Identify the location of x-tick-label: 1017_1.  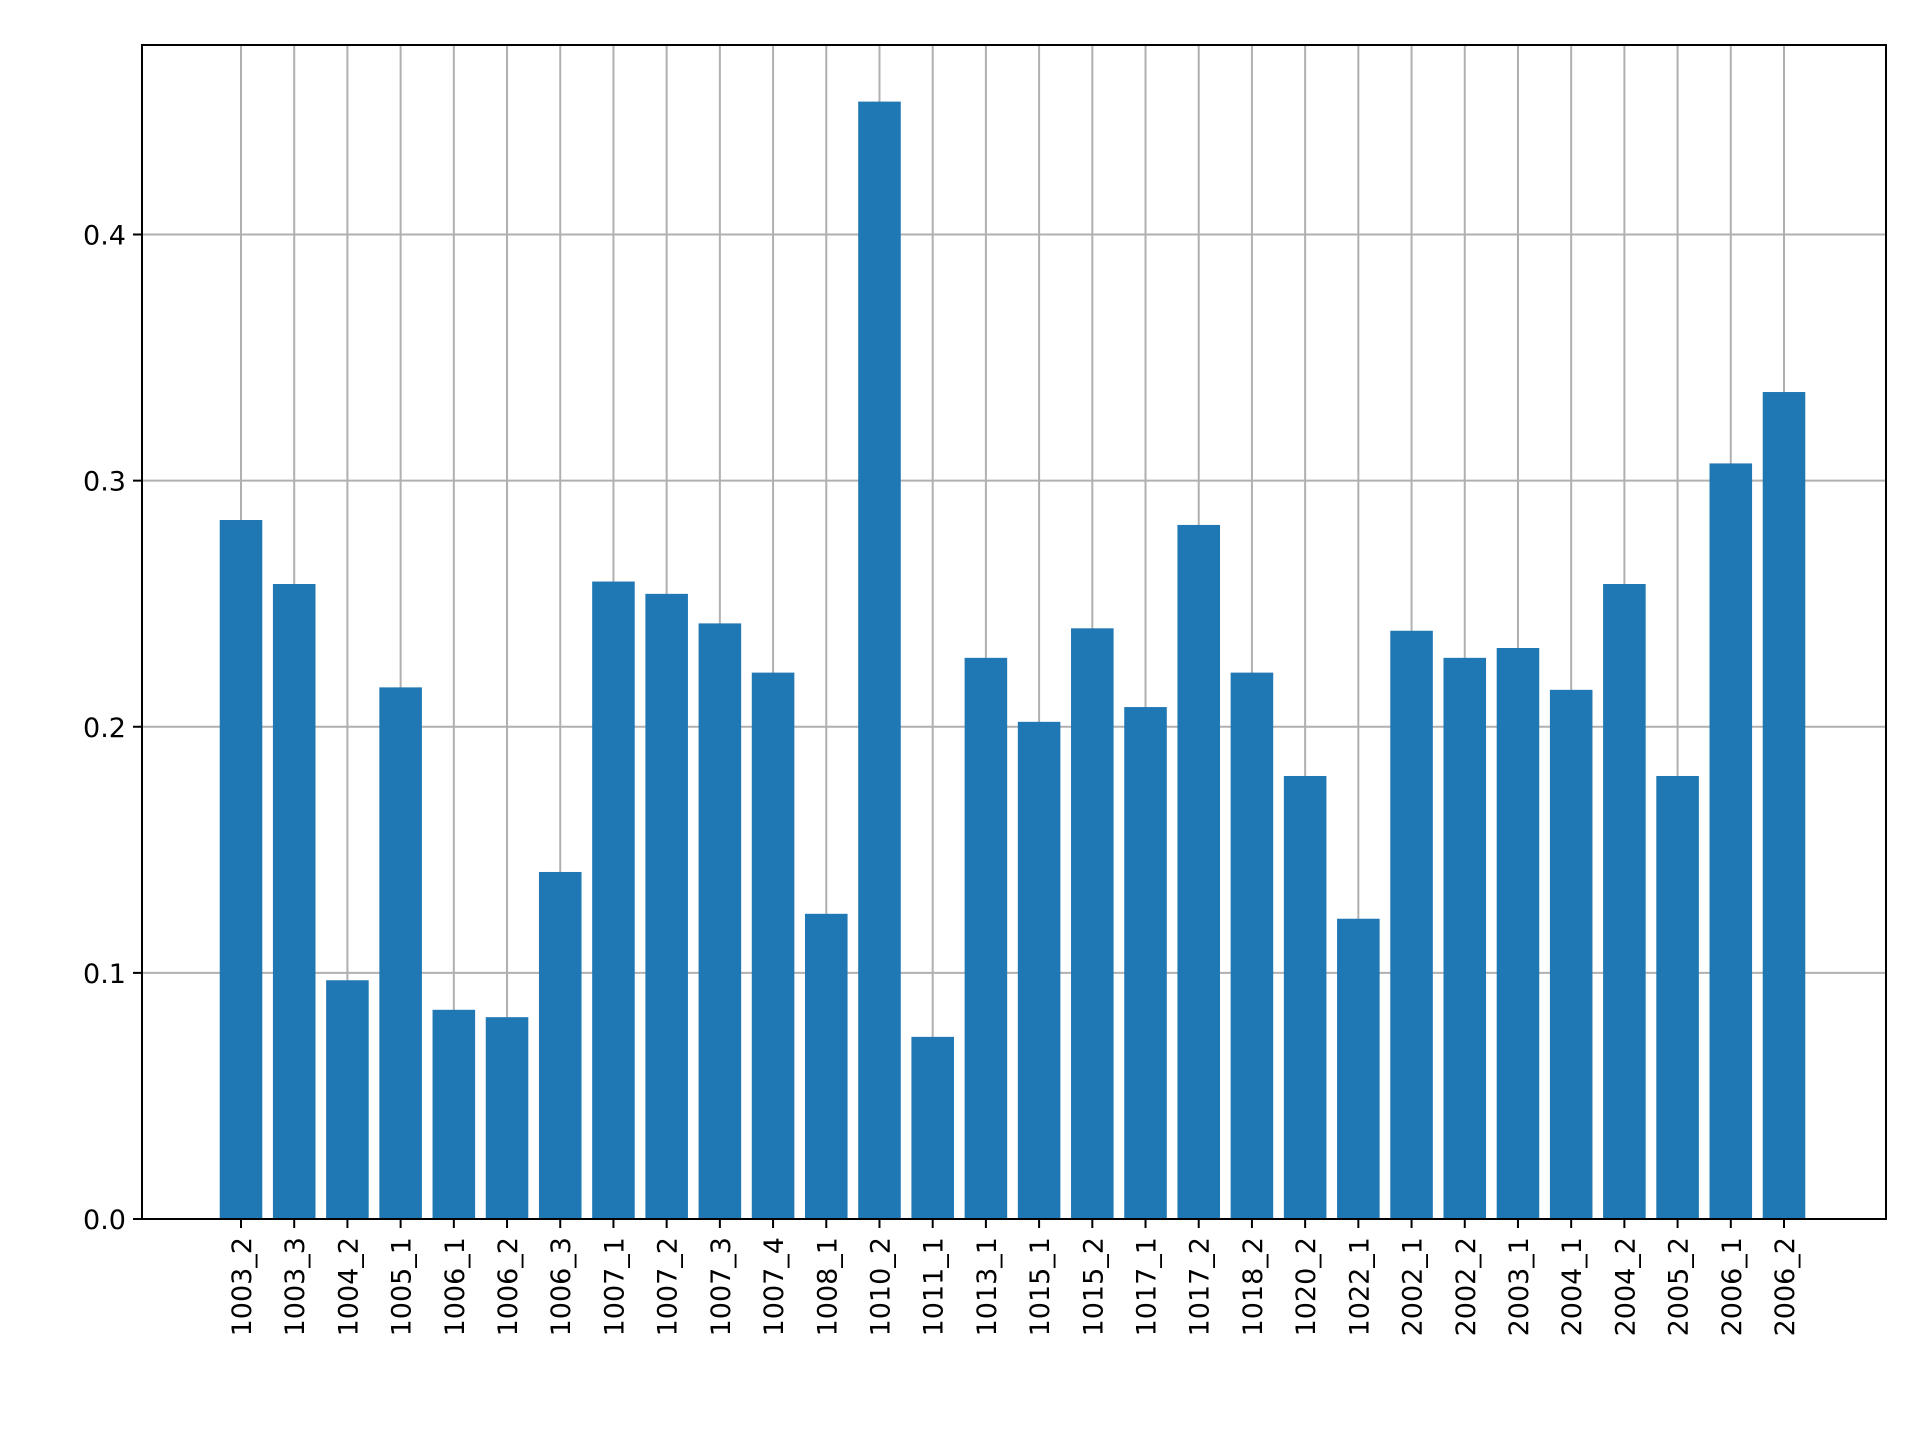
(1147, 1286).